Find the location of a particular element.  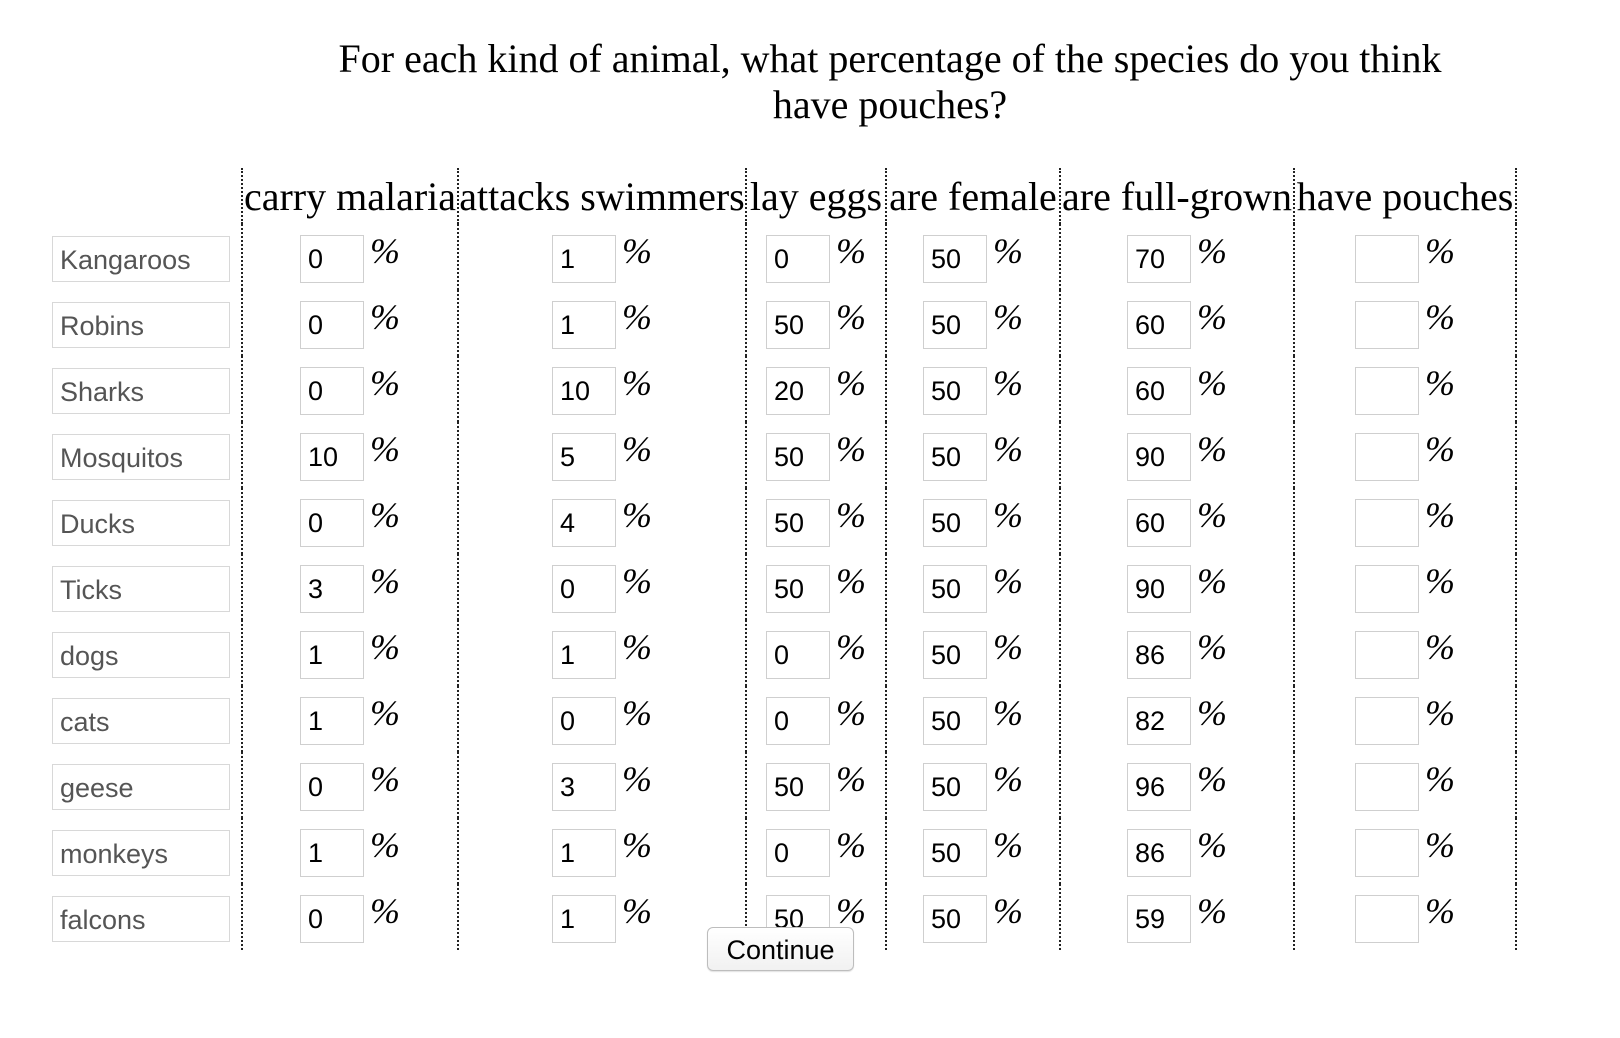

table-row: Ducks%%%%%% is located at coordinates (784, 521).